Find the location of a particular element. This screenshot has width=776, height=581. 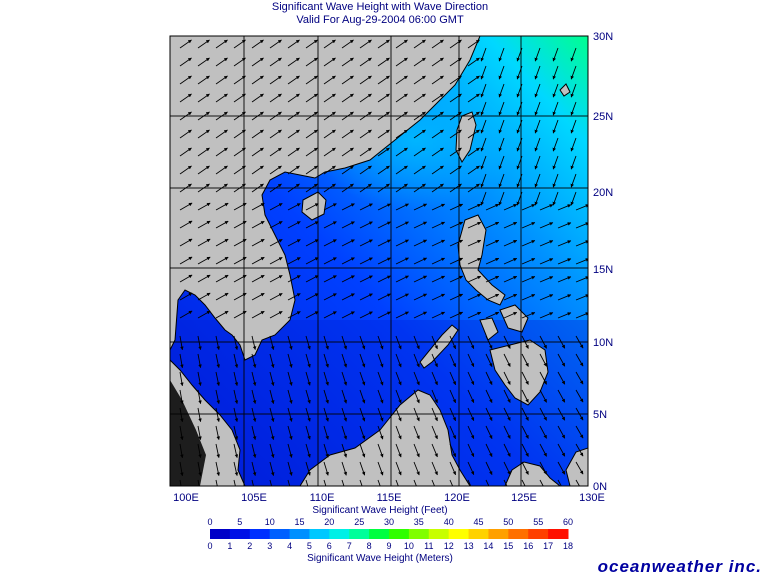

colorbar-tick-label: 7 is located at coordinates (349, 546).